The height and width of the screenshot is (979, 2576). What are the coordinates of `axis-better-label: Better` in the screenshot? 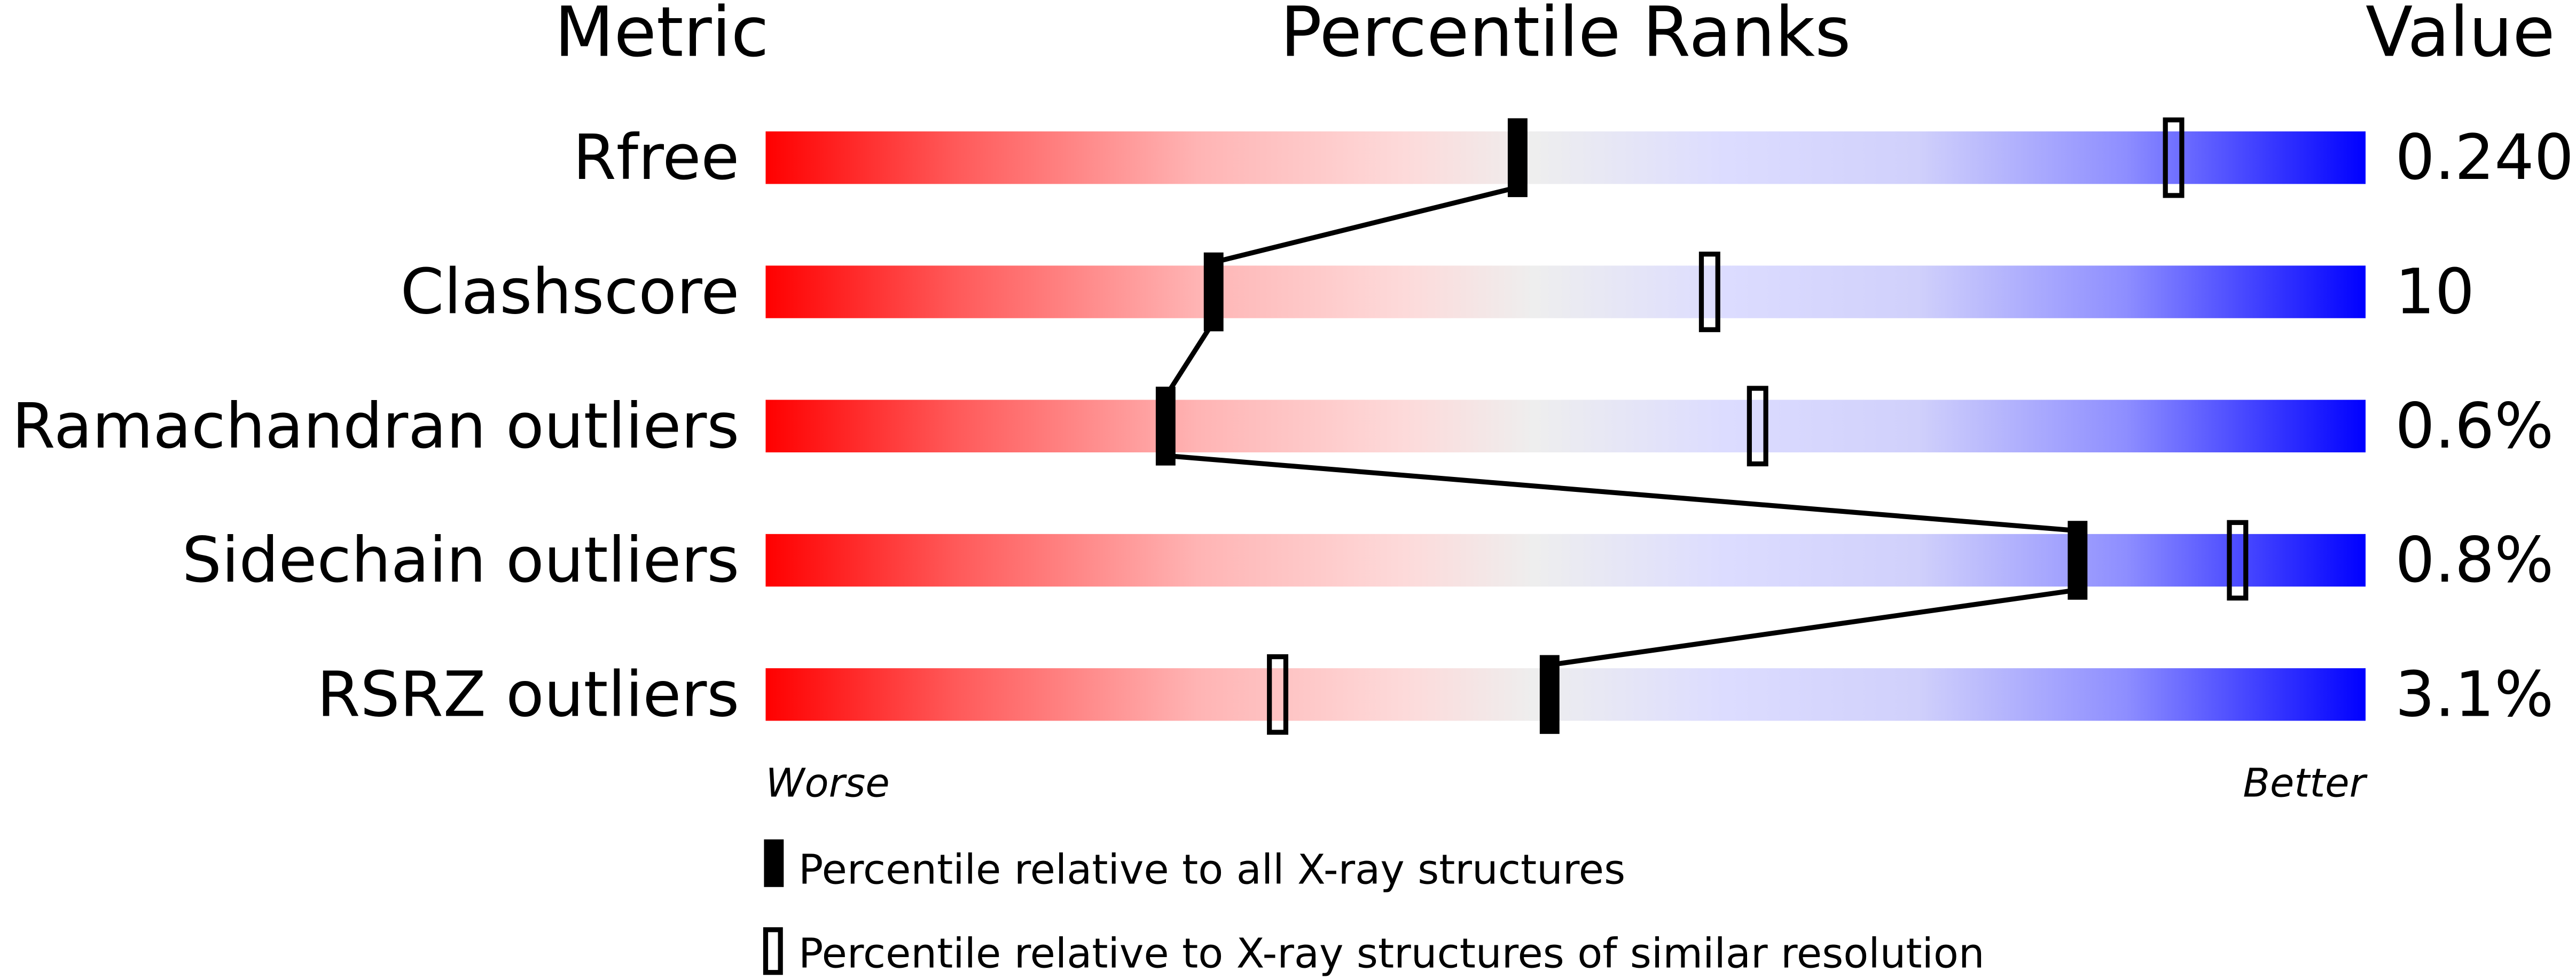 It's located at (2305, 783).